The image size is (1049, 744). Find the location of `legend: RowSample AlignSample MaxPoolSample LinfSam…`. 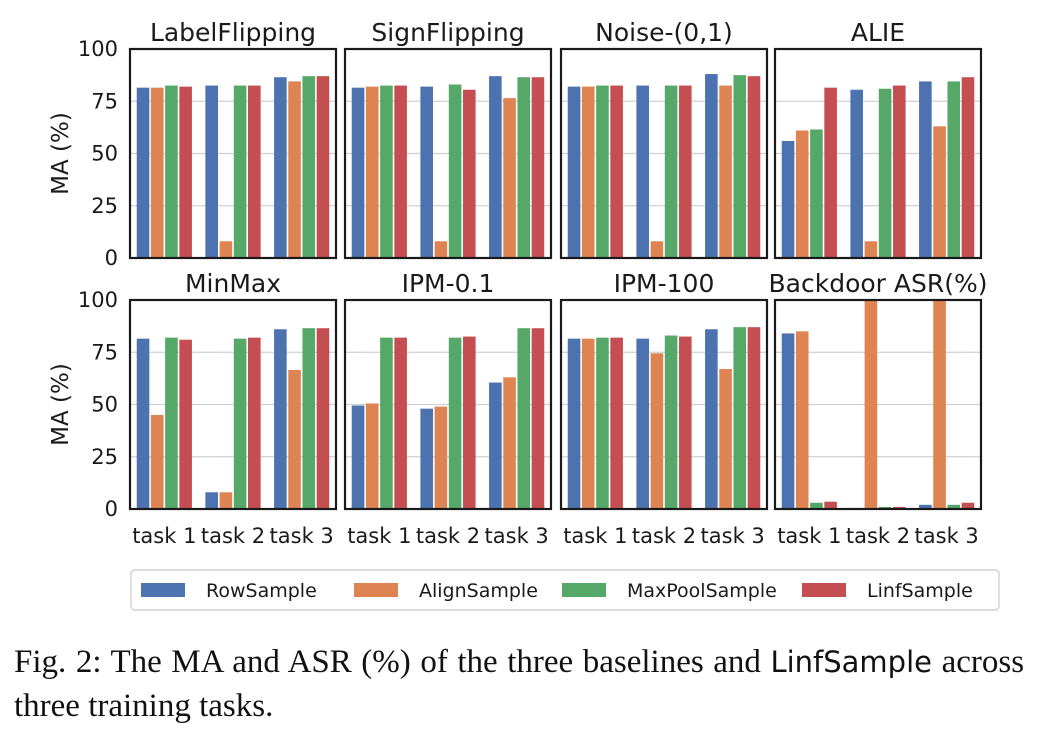

legend: RowSample AlignSample MaxPoolSample LinfSam… is located at coordinates (565, 590).